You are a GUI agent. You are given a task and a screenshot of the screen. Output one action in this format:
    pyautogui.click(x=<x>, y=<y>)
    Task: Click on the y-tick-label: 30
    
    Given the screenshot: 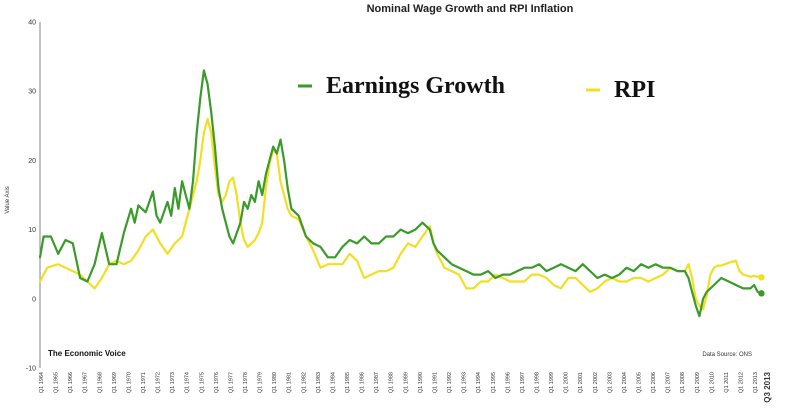 What is the action you would take?
    pyautogui.click(x=32, y=92)
    